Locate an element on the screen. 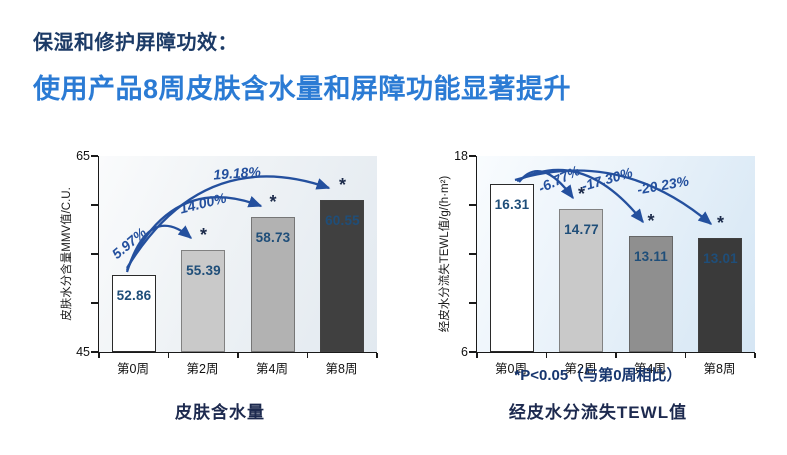  chart-tewl-caption: 经皮水分流失TEWL值 is located at coordinates (598, 412).